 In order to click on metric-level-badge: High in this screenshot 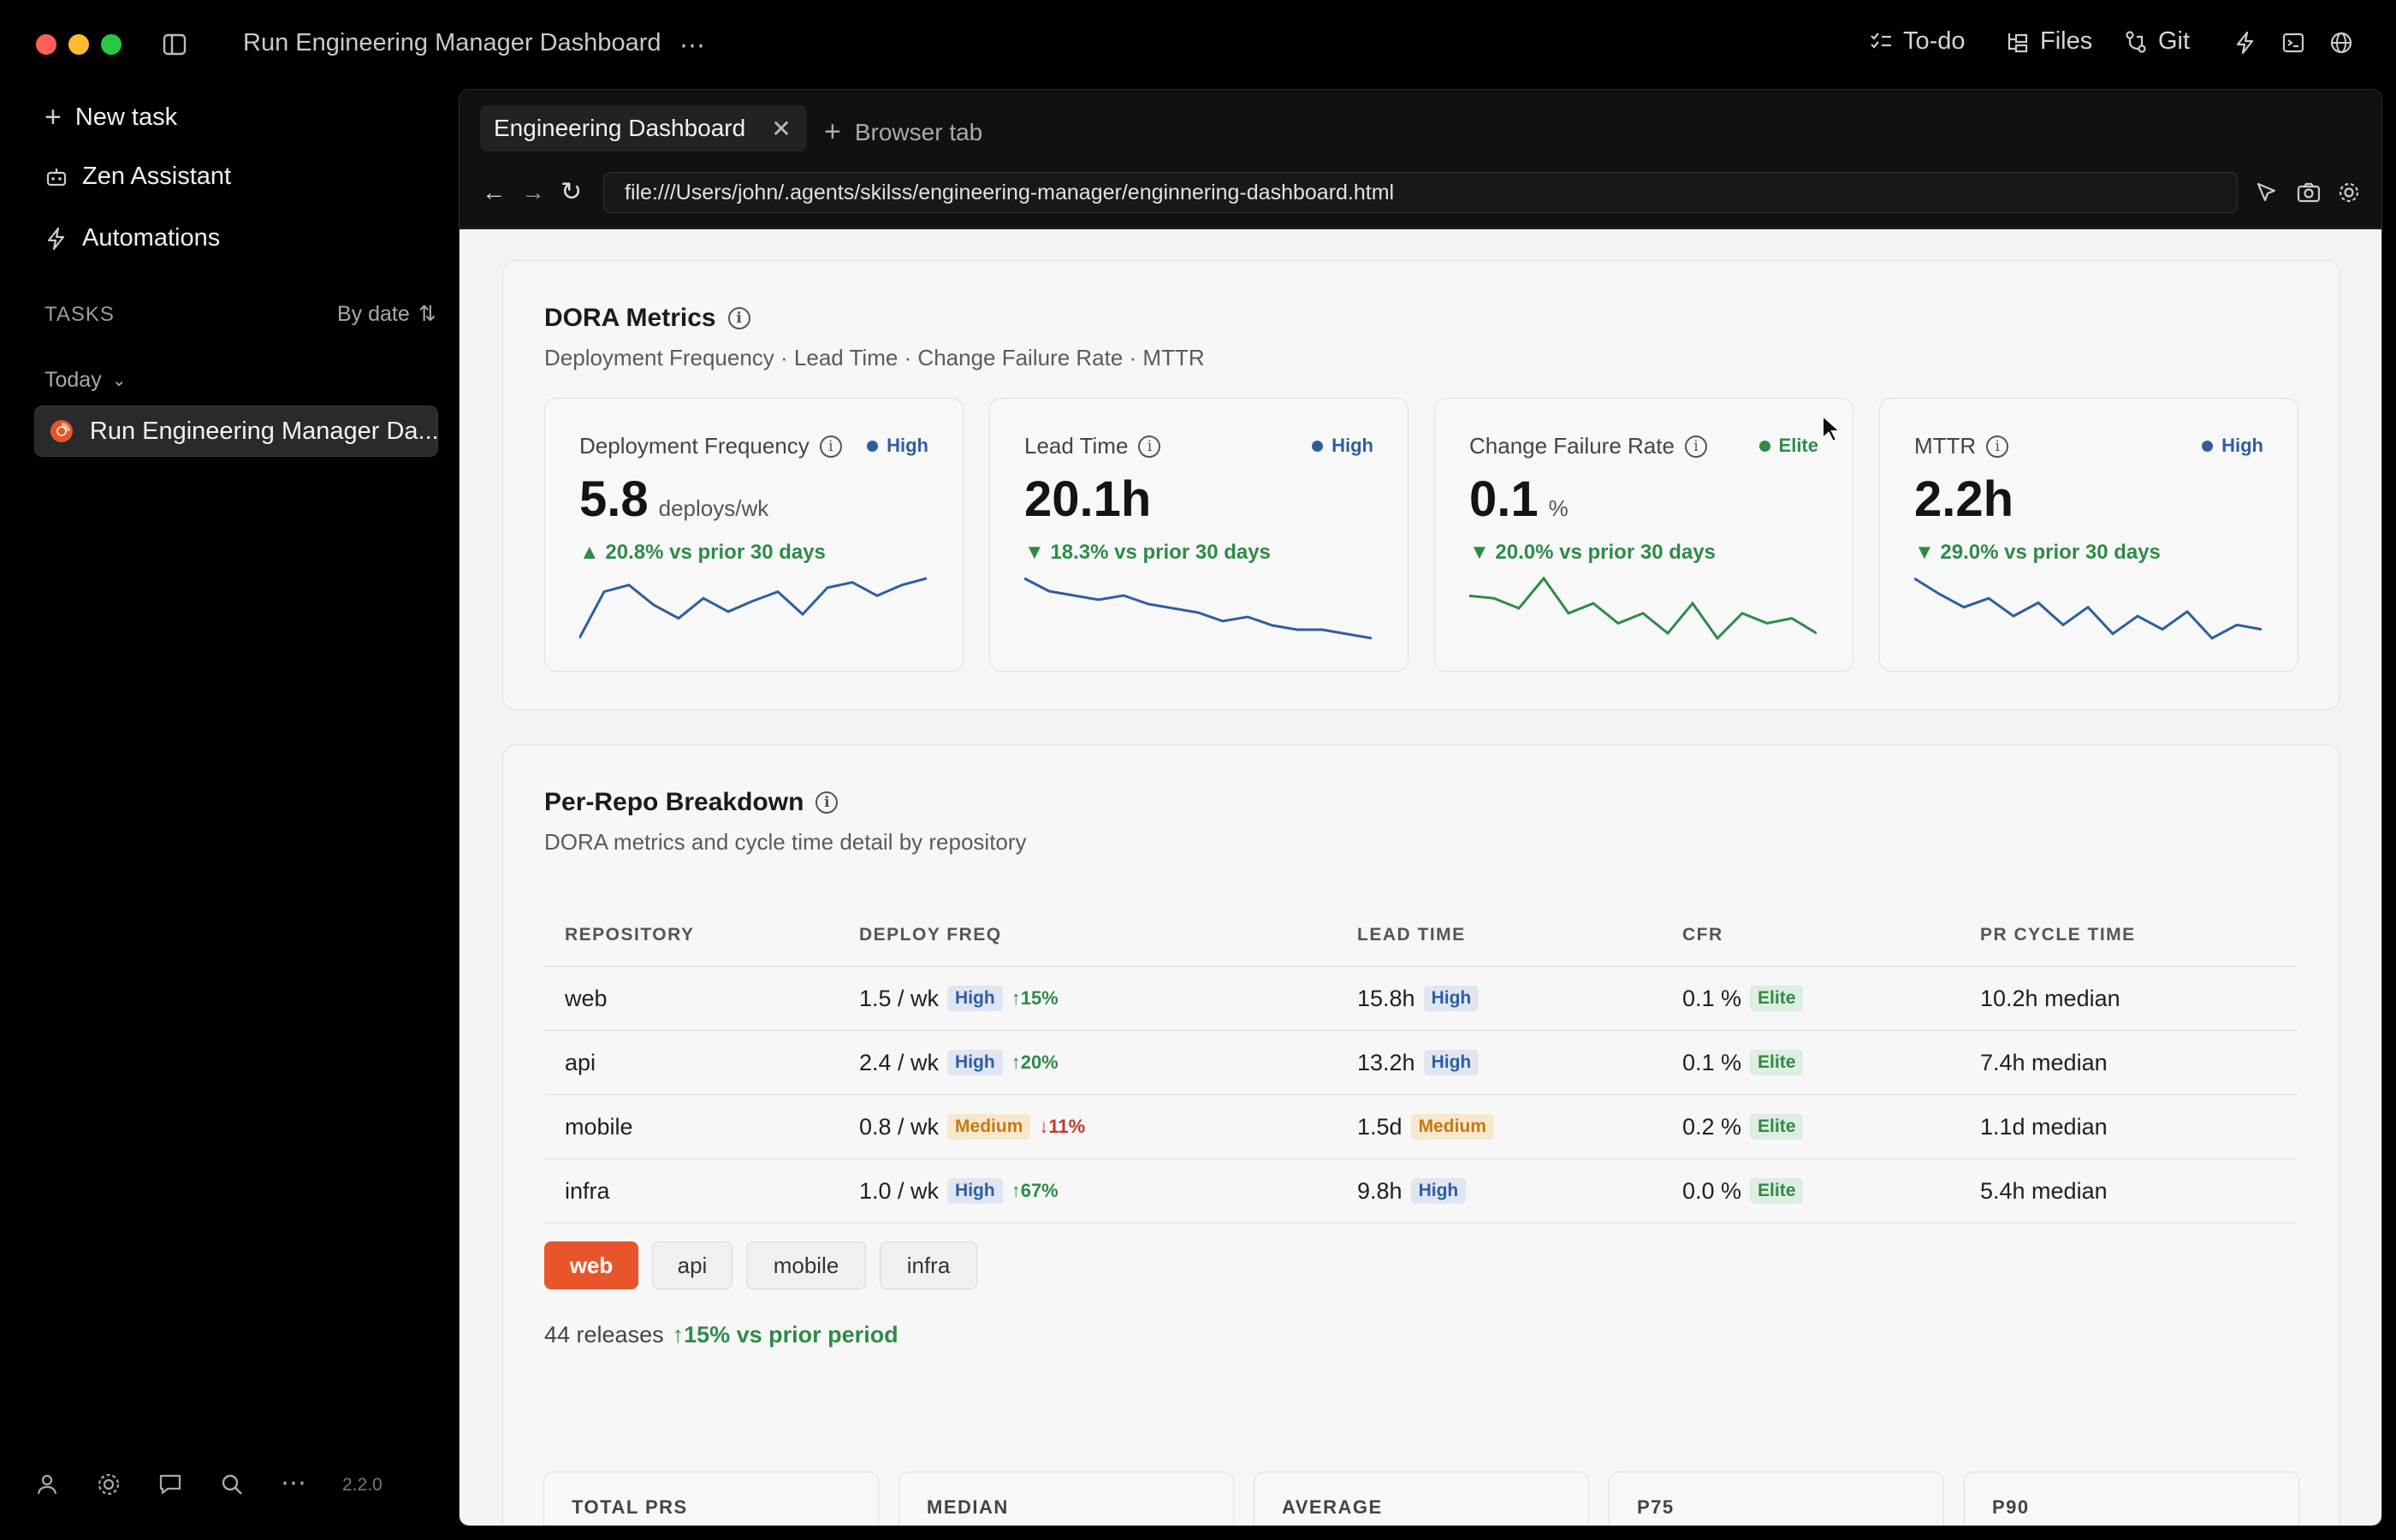, I will do `click(897, 446)`.